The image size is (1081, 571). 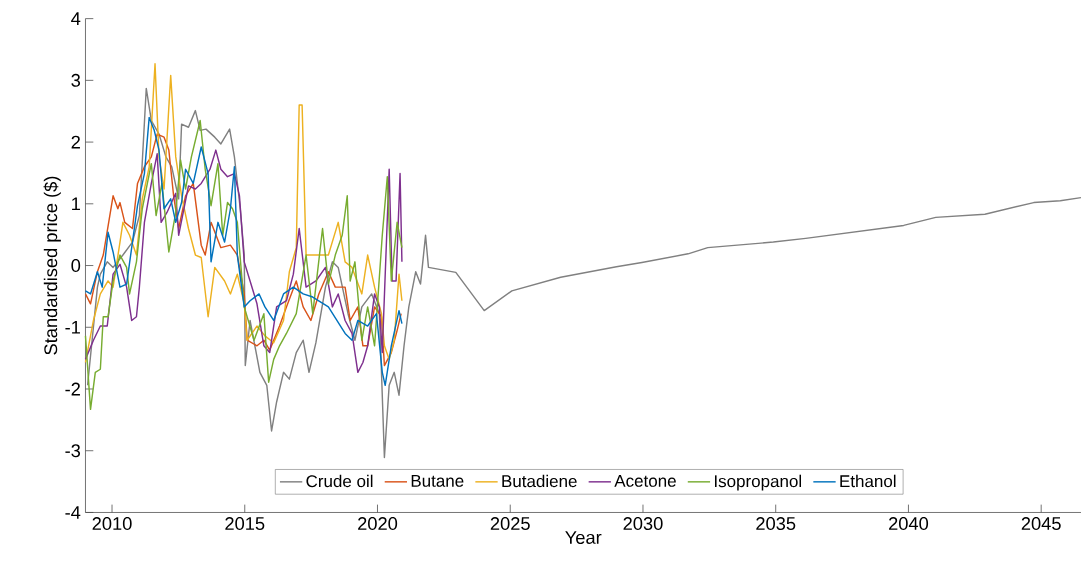 I want to click on y-tick-label: 0, so click(x=76, y=265).